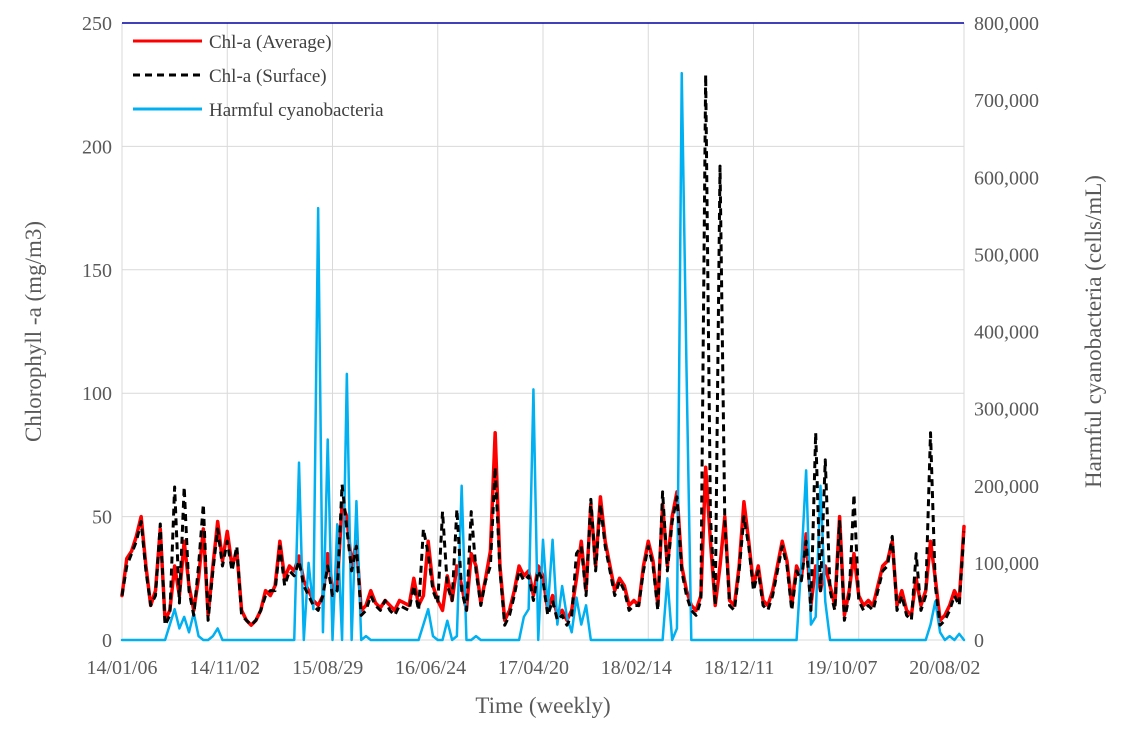 This screenshot has height=734, width=1122. What do you see at coordinates (1093, 331) in the screenshot?
I see `y-axis-right-title: Harmful cyanobacteria (cells/mL)` at bounding box center [1093, 331].